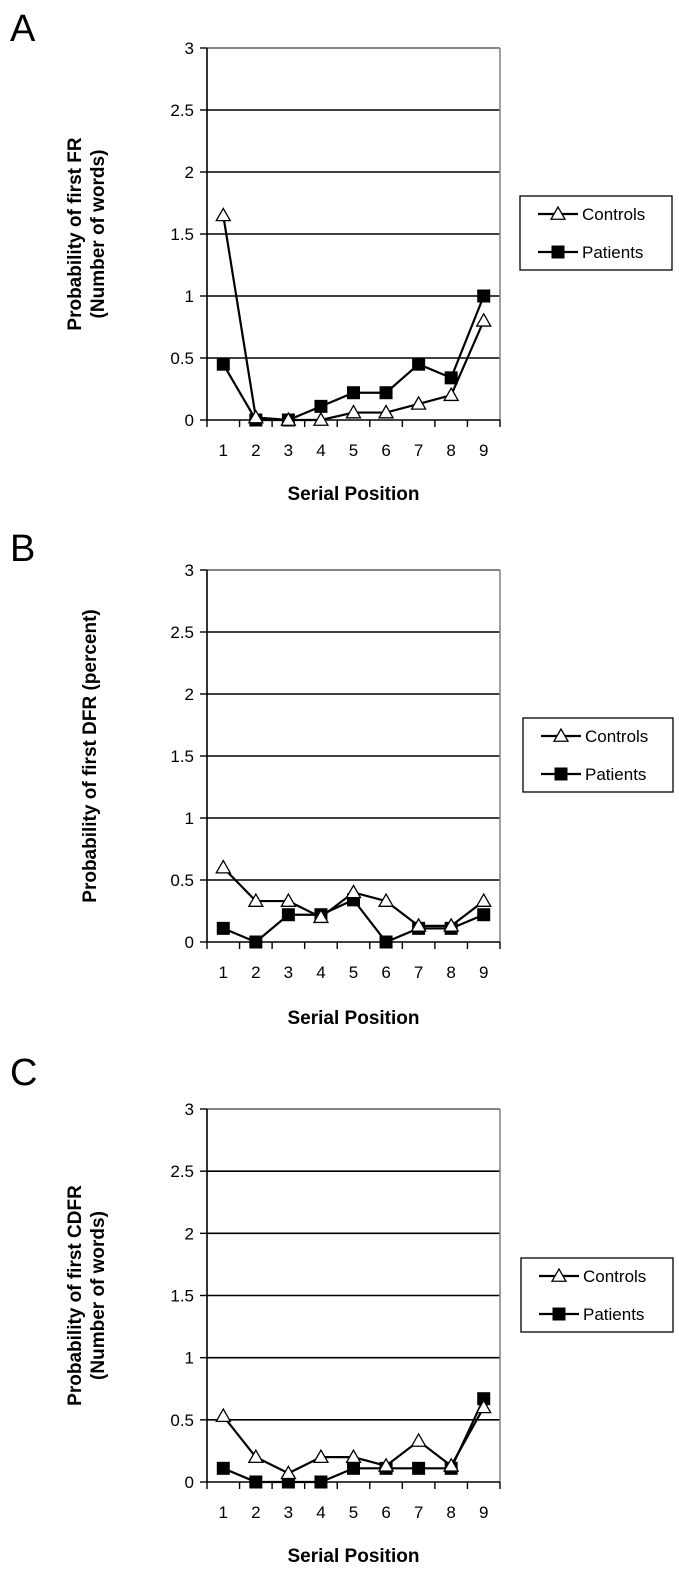  What do you see at coordinates (23, 549) in the screenshot?
I see `panel-letter: B` at bounding box center [23, 549].